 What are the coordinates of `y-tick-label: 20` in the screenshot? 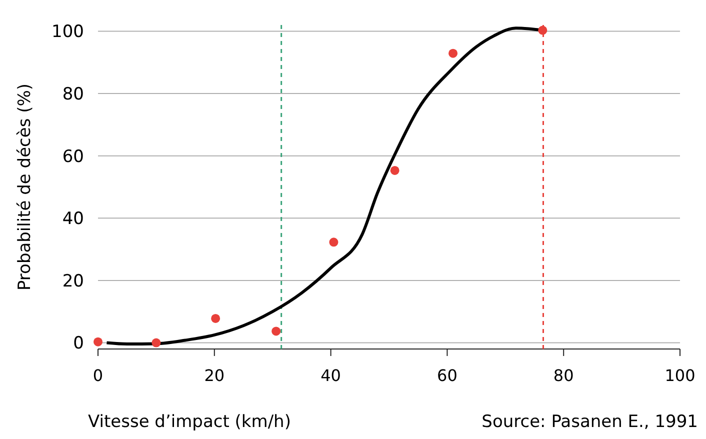 It's located at (73, 281).